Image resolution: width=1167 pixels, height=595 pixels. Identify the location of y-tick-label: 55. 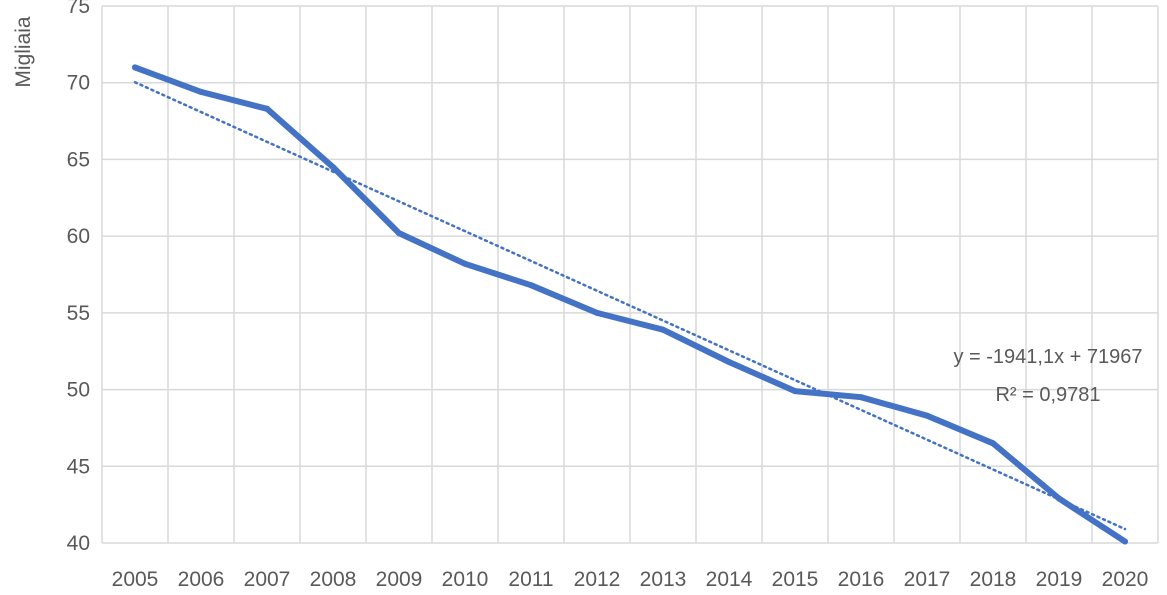
(78, 313).